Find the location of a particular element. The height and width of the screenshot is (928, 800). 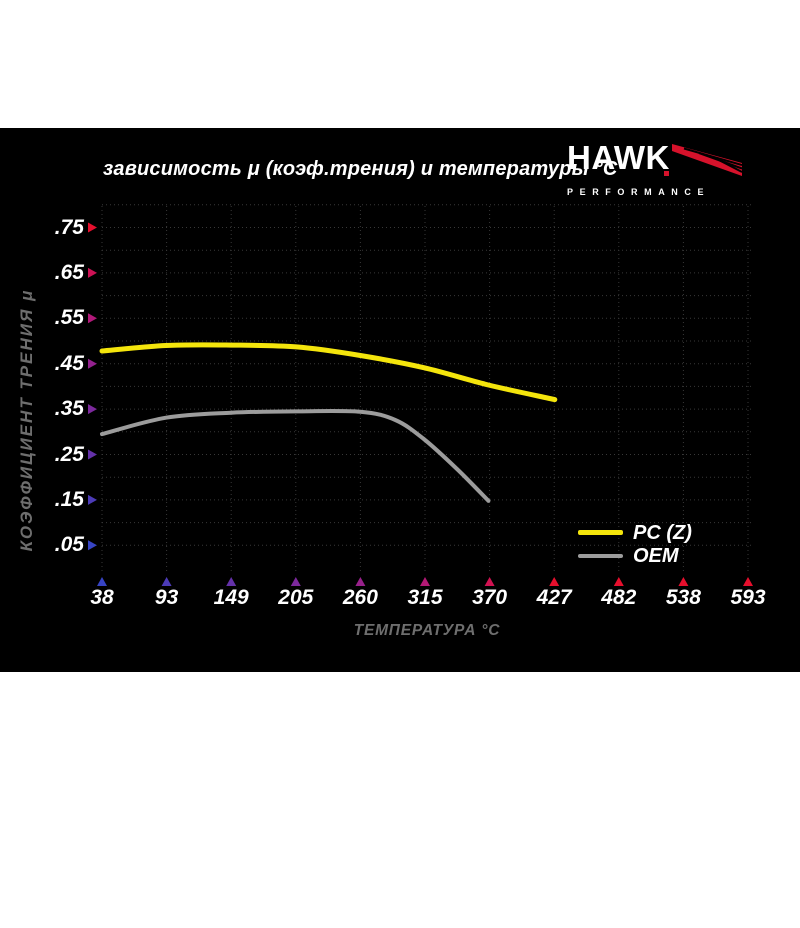

y-tick-label: .05 is located at coordinates (69, 545).